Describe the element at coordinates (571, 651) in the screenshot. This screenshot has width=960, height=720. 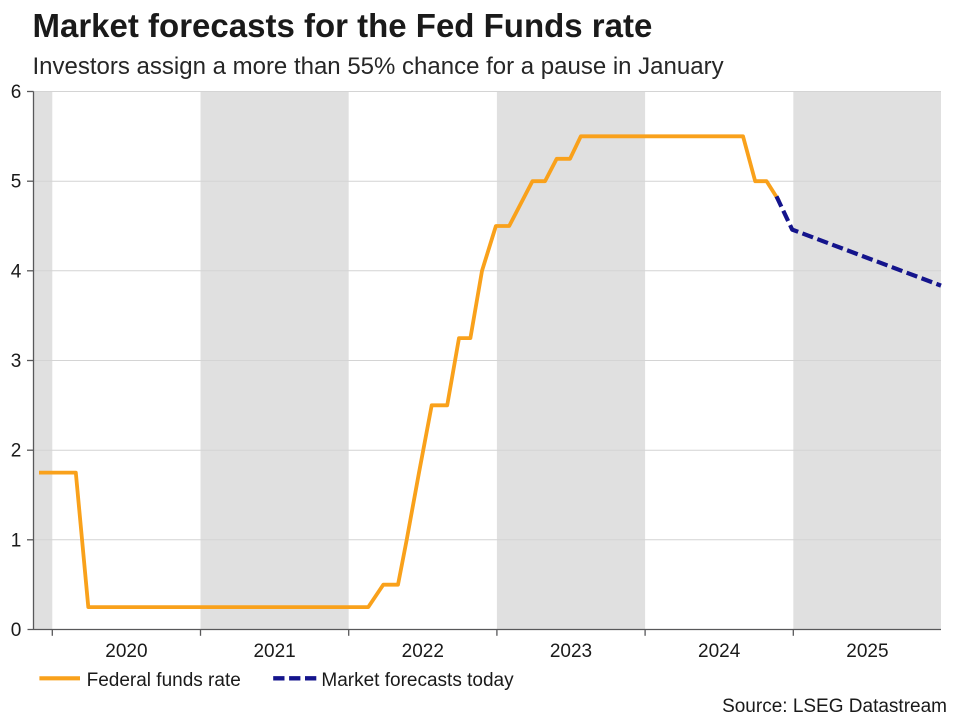
I see `svg-text: 2023` at that location.